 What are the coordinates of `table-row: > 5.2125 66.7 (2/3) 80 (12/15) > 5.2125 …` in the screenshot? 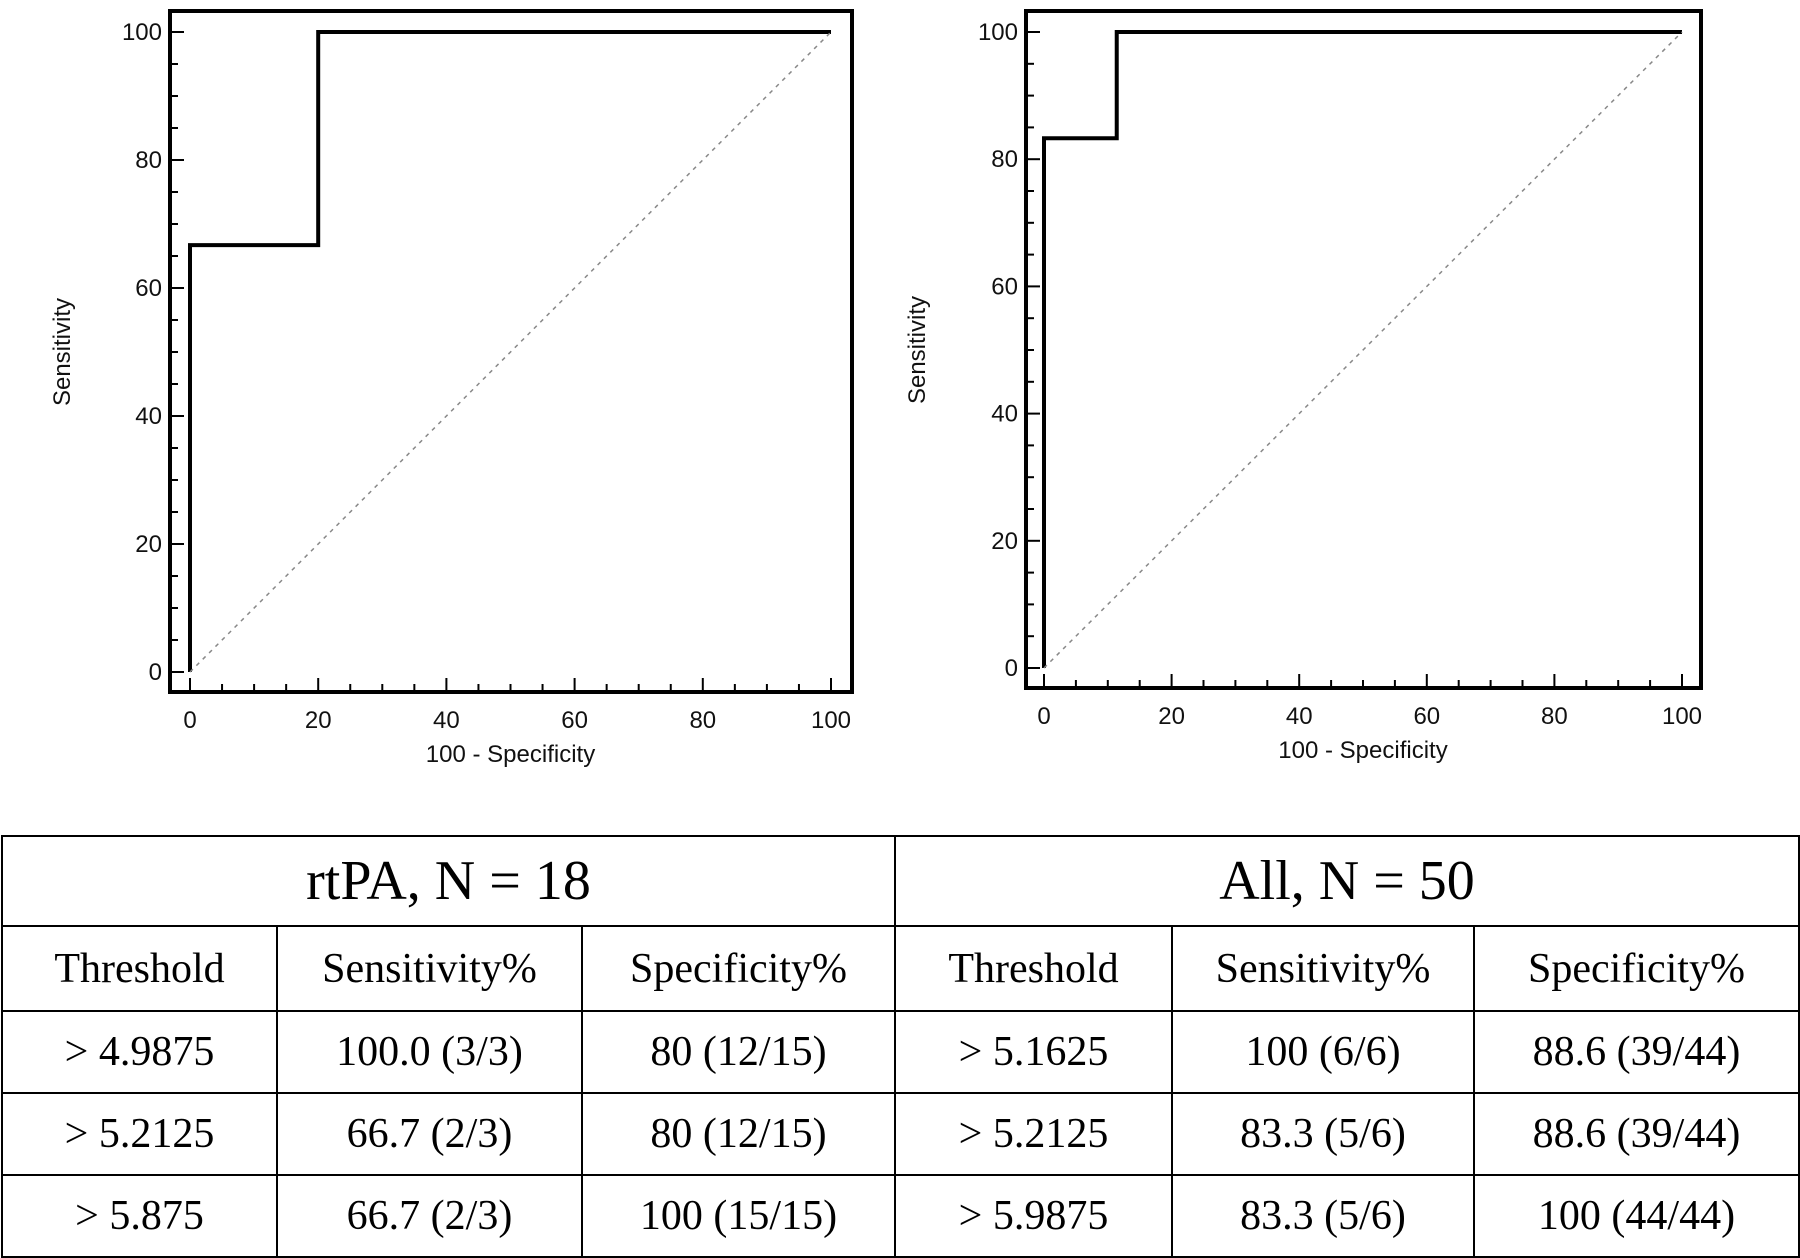 It's located at (900, 1134).